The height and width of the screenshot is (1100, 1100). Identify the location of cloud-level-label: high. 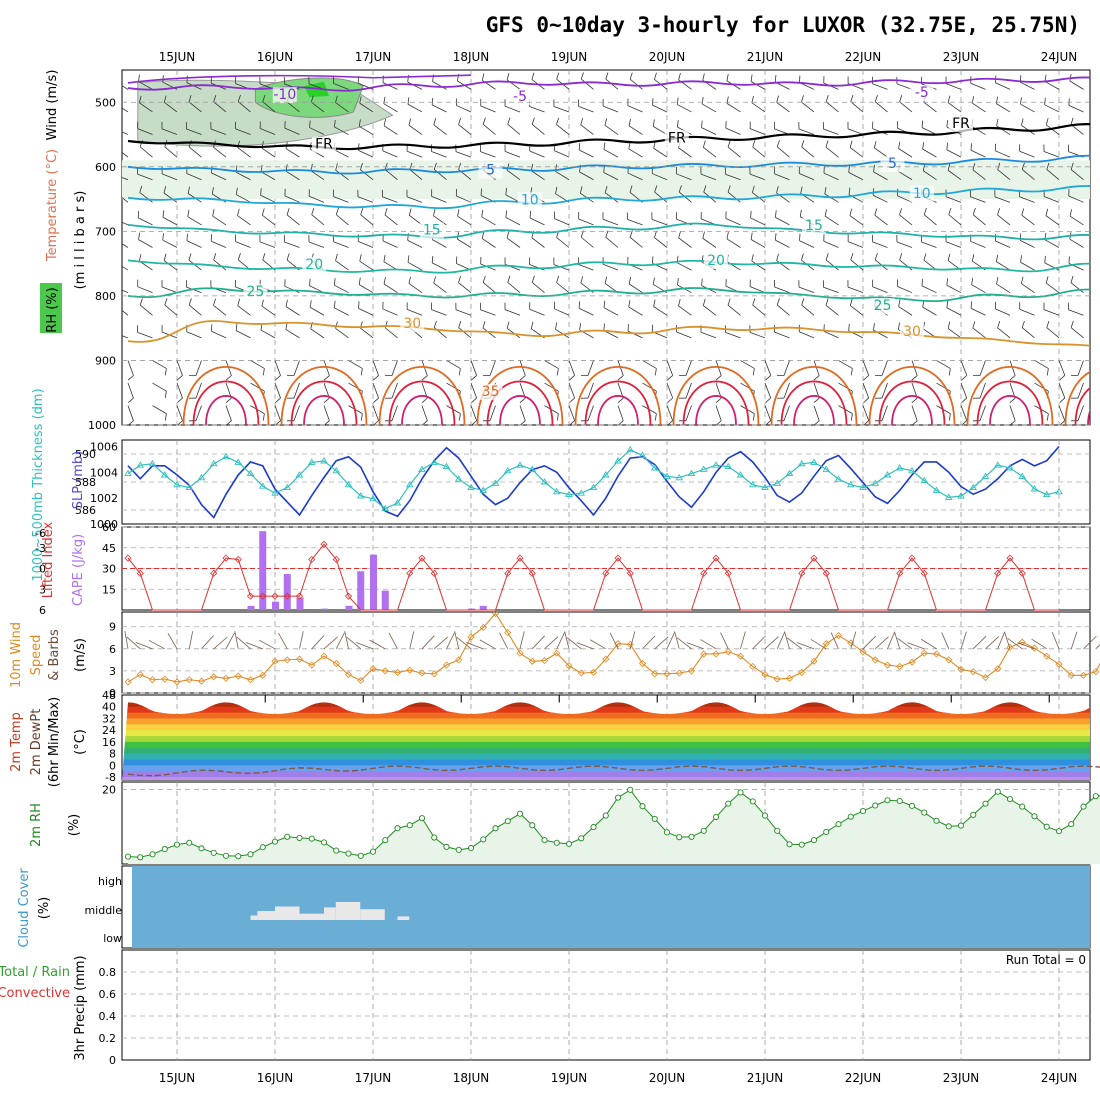
(110, 881).